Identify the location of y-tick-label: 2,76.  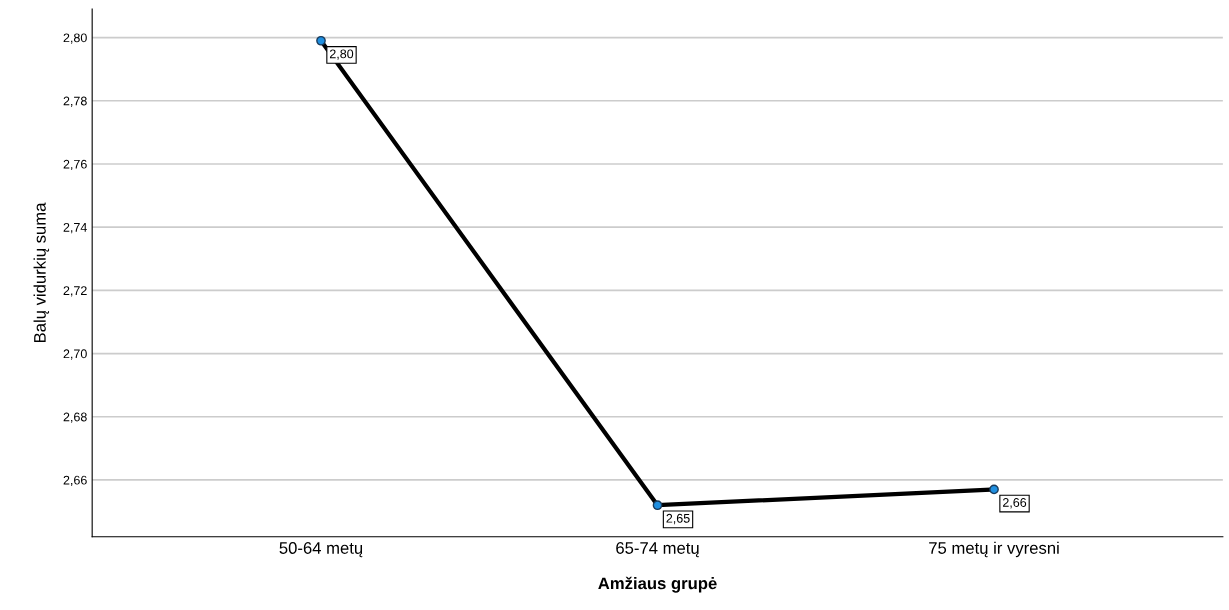
(75, 165).